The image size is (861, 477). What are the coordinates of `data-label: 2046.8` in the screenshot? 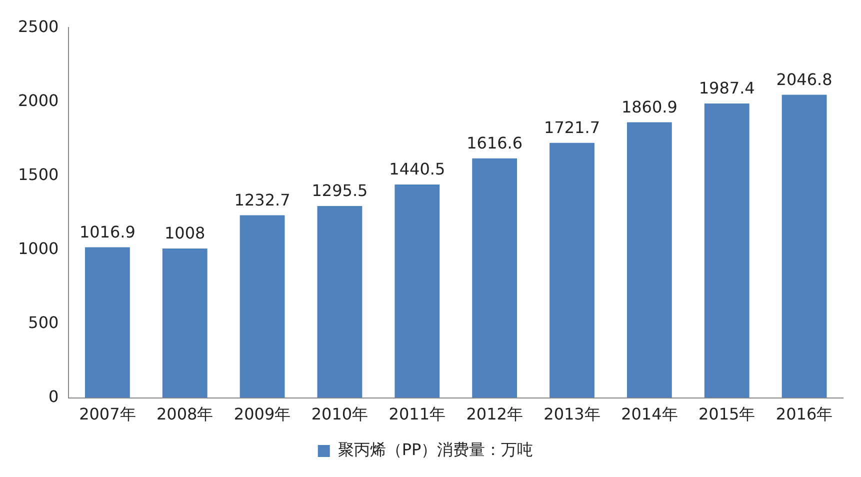 It's located at (804, 79).